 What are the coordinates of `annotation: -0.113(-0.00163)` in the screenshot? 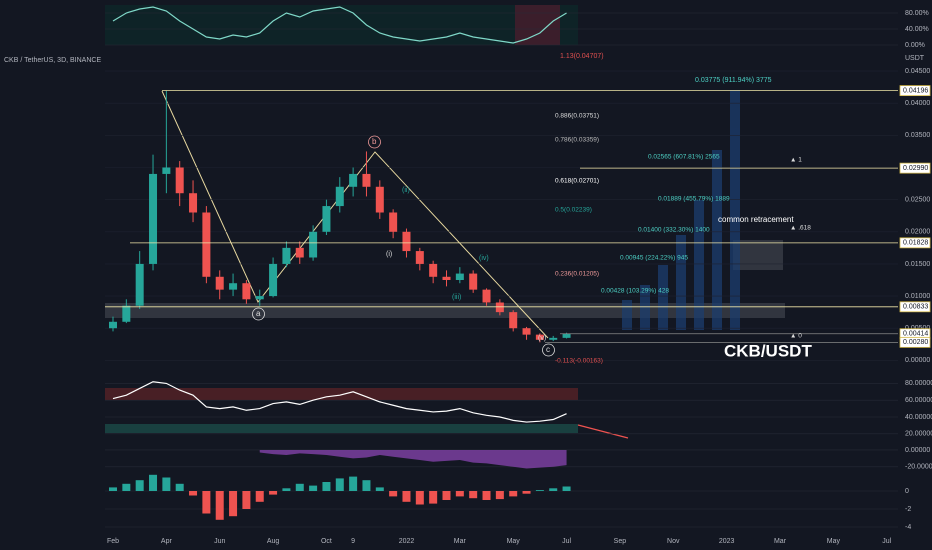 It's located at (579, 361).